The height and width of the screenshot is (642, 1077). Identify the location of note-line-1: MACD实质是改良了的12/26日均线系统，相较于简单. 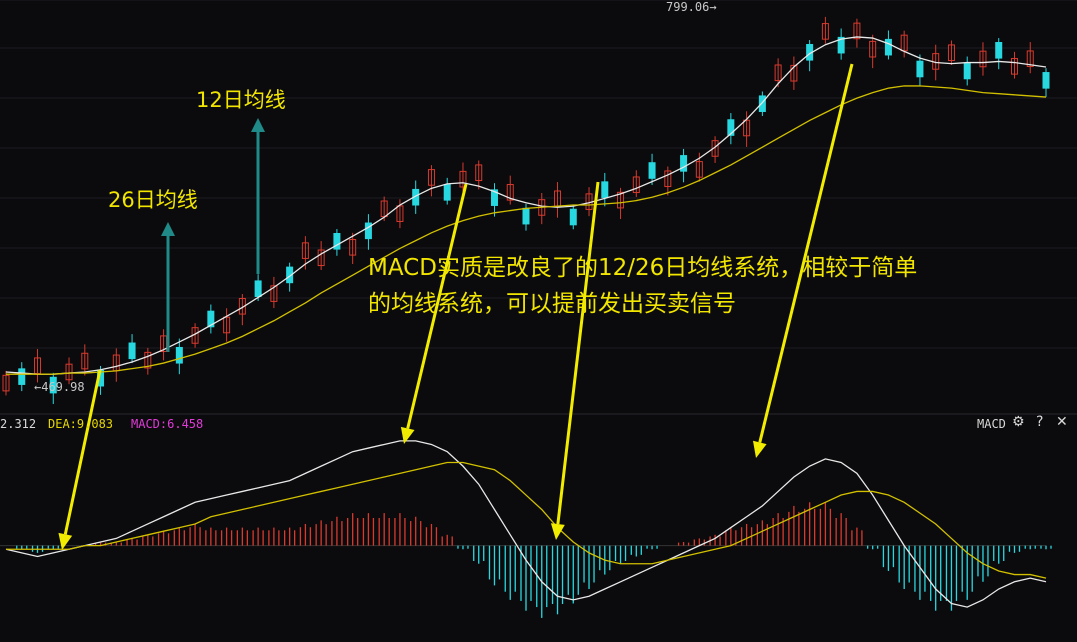
(643, 268).